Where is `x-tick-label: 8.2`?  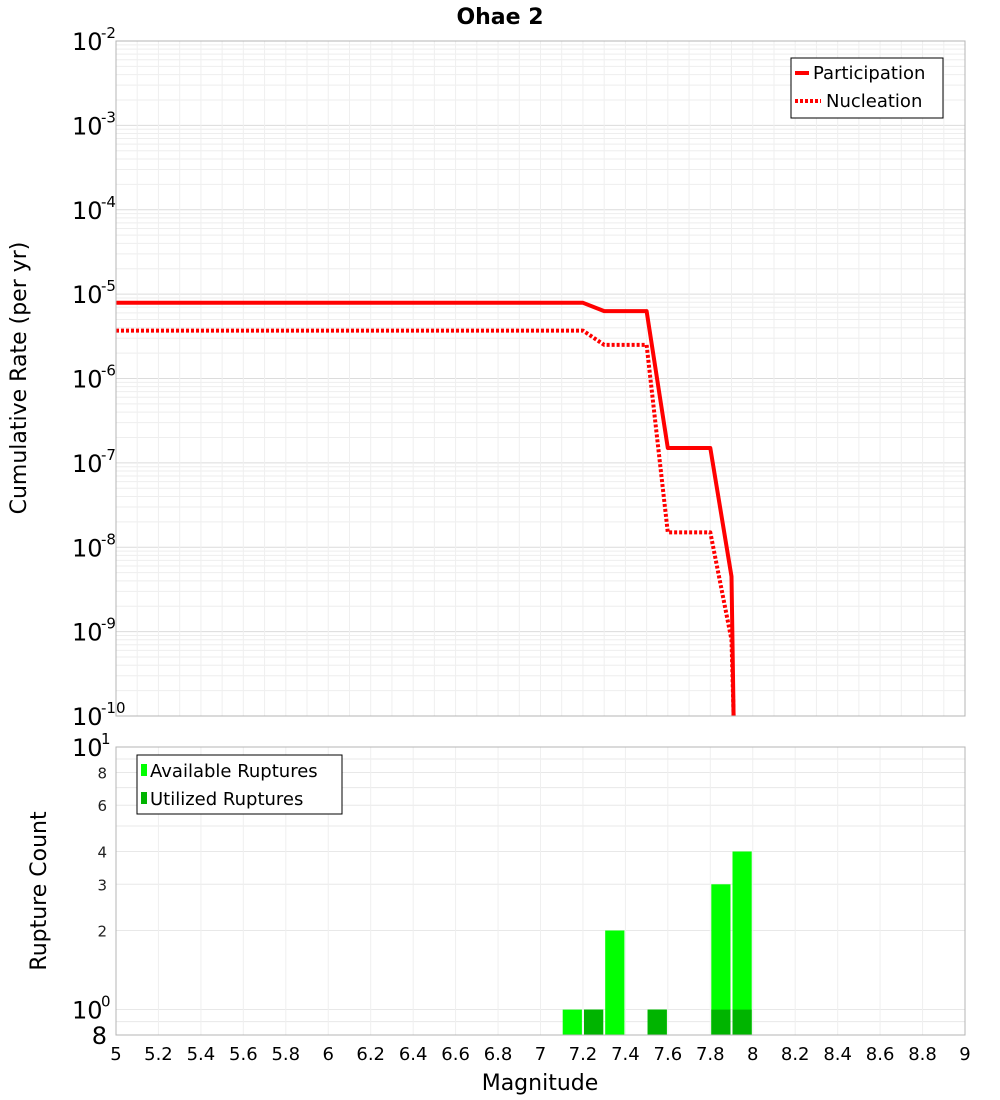 x-tick-label: 8.2 is located at coordinates (795, 1054).